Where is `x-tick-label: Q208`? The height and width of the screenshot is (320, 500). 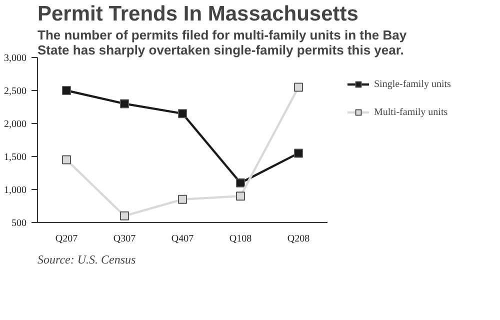
x-tick-label: Q208 is located at coordinates (298, 239).